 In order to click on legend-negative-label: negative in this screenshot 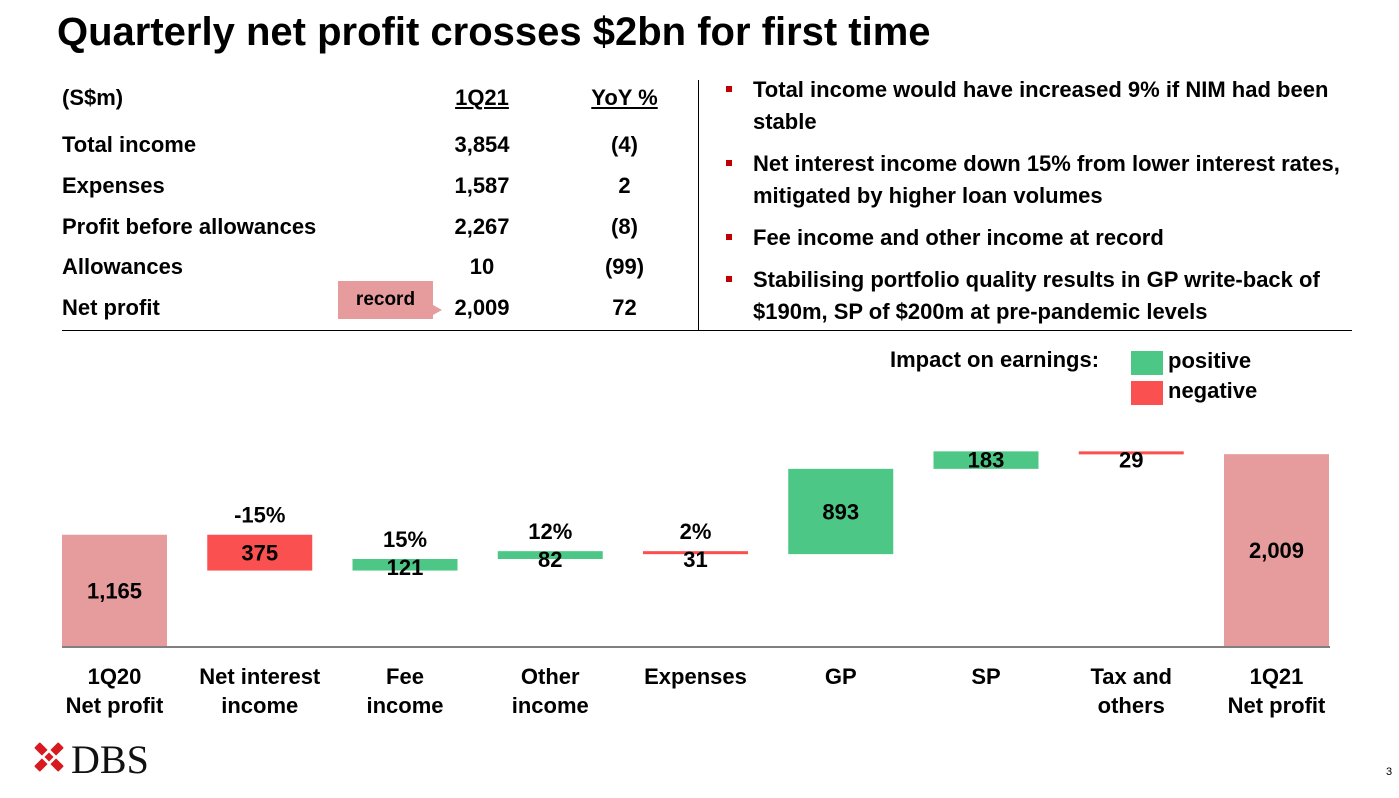, I will do `click(1213, 390)`.